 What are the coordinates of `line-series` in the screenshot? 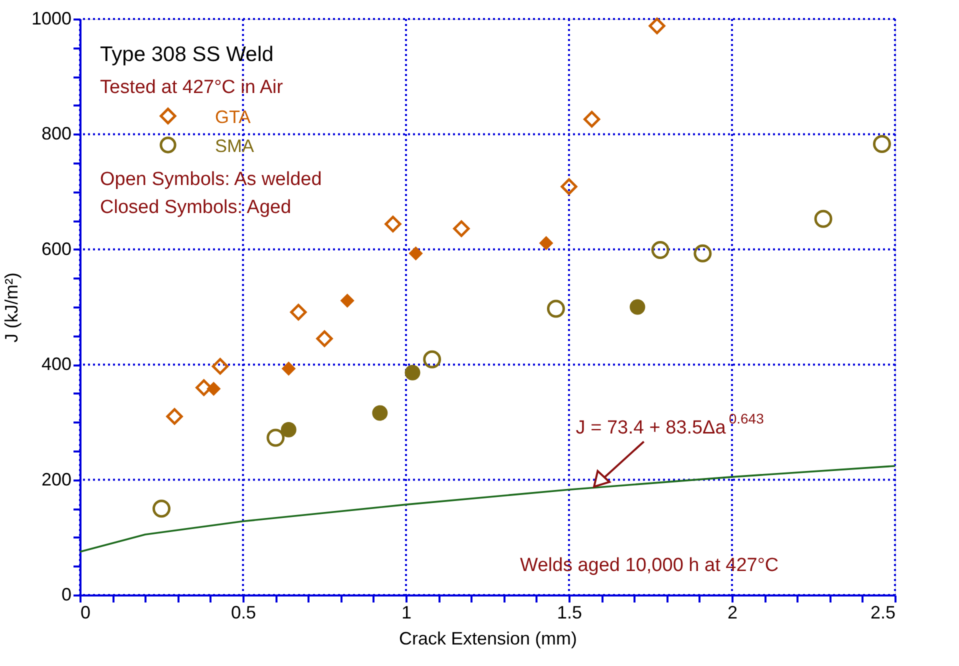 It's located at (487, 509).